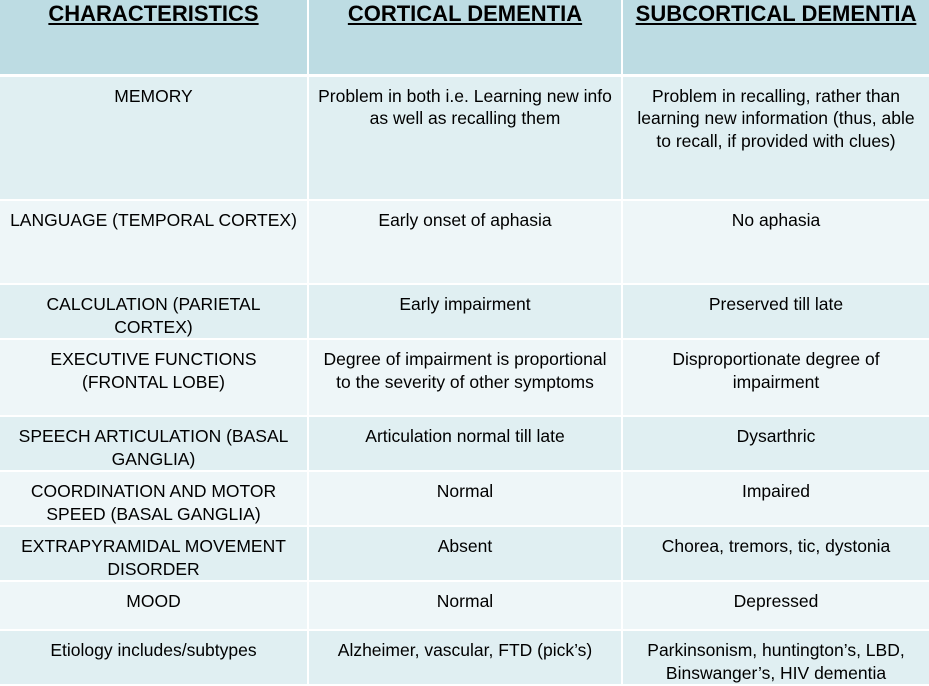 The width and height of the screenshot is (929, 686). Describe the element at coordinates (154, 38) in the screenshot. I see `header-characteristics: CHARACTERISTICS` at that location.